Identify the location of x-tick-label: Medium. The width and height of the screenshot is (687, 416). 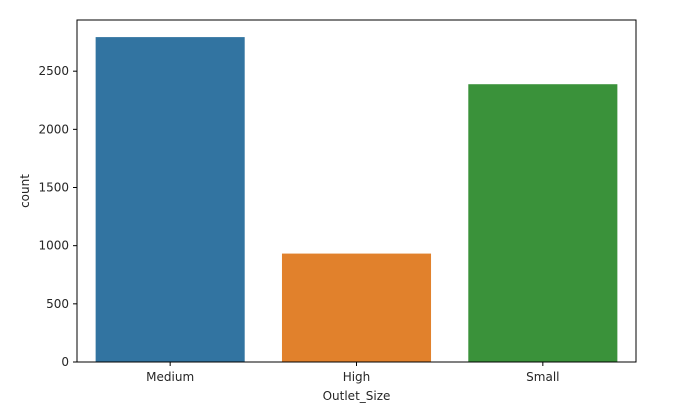
(170, 377).